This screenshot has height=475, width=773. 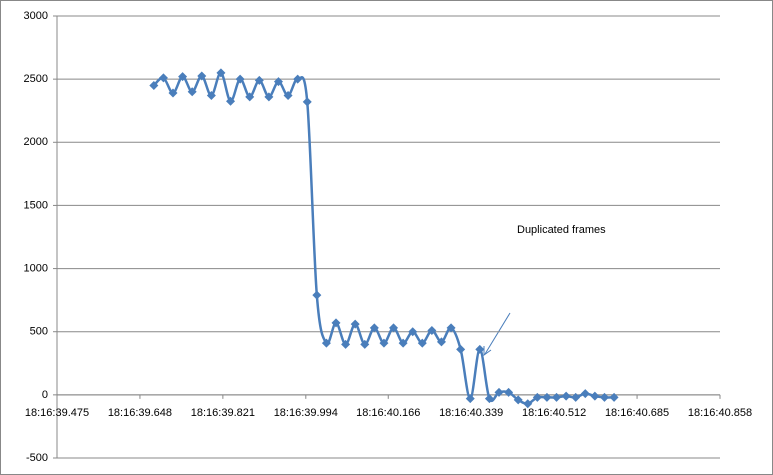 What do you see at coordinates (388, 413) in the screenshot?
I see `x-tick-label: 18:16:40.166` at bounding box center [388, 413].